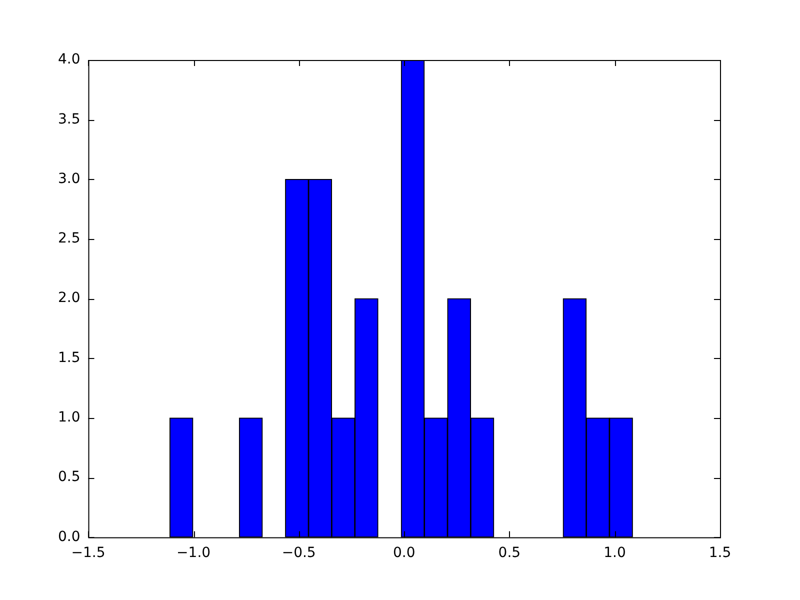 The image size is (800, 600). I want to click on x-tick-label: 0.0, so click(404, 553).